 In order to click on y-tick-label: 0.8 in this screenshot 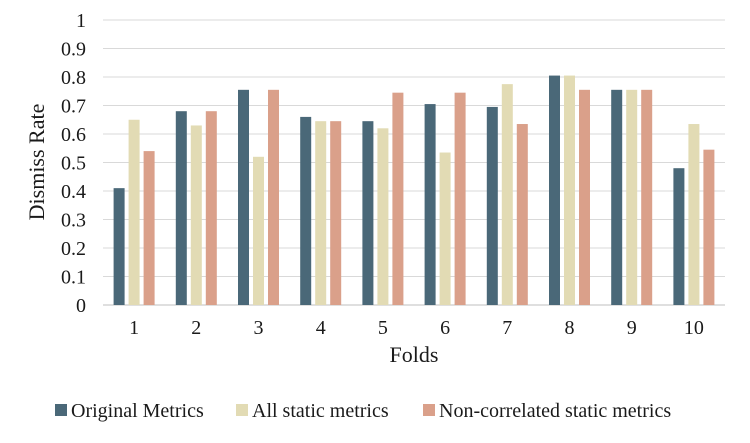, I will do `click(73, 78)`.